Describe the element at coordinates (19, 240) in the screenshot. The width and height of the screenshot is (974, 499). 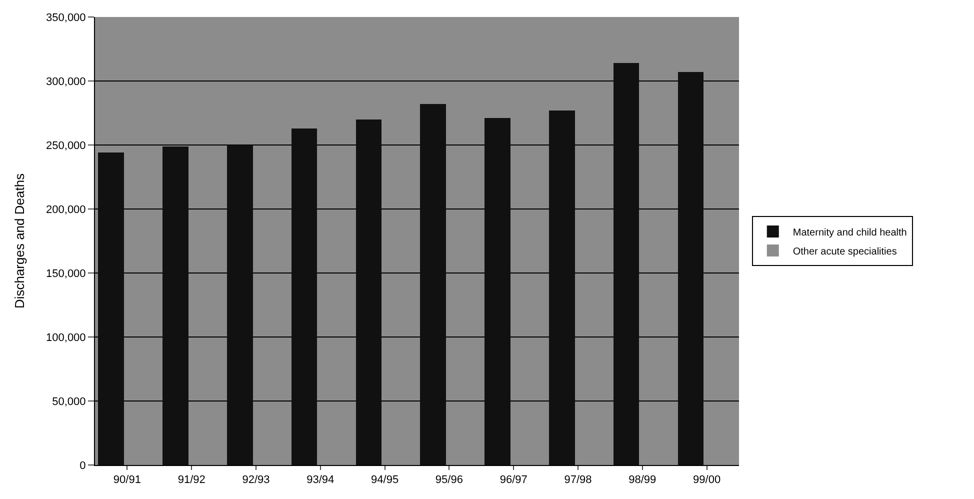
I see `y-axis-title: Discharges and Deaths` at that location.